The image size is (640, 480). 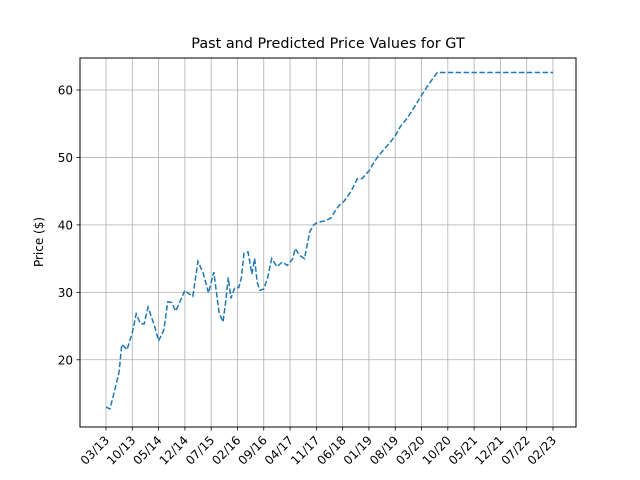 What do you see at coordinates (65, 360) in the screenshot?
I see `y-tick-label: 20` at bounding box center [65, 360].